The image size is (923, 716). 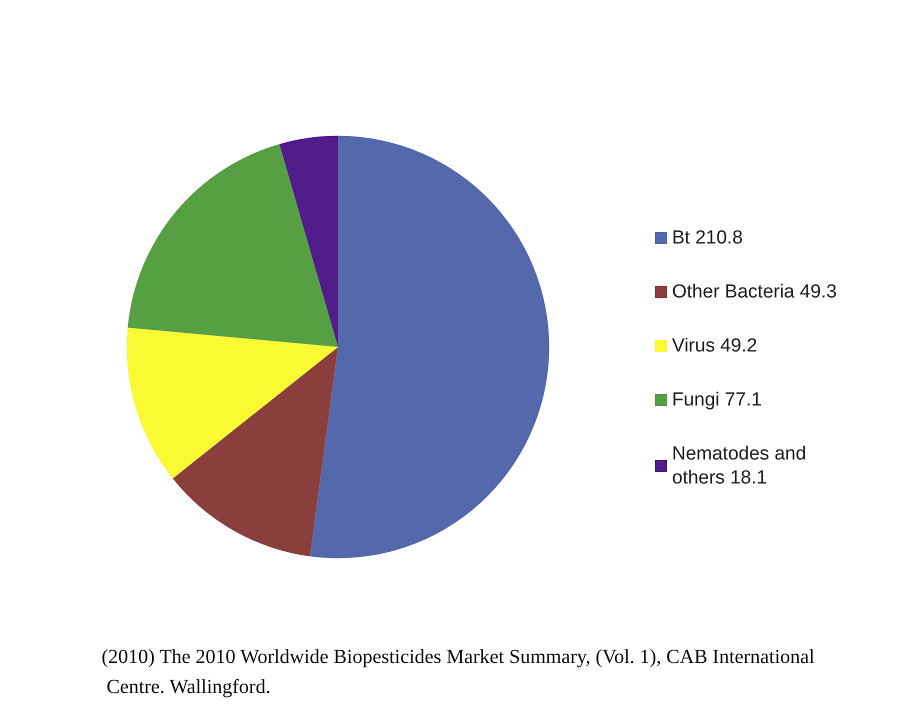 I want to click on legend-label: Virus 49.2, so click(x=715, y=346).